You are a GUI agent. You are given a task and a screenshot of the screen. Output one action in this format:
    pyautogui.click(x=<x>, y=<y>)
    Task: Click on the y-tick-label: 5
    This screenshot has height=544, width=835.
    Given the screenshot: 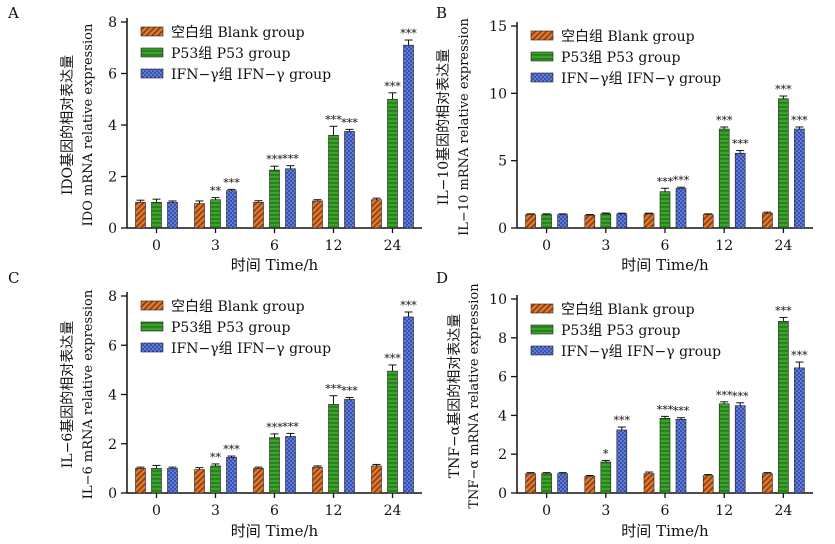 What is the action you would take?
    pyautogui.click(x=502, y=162)
    